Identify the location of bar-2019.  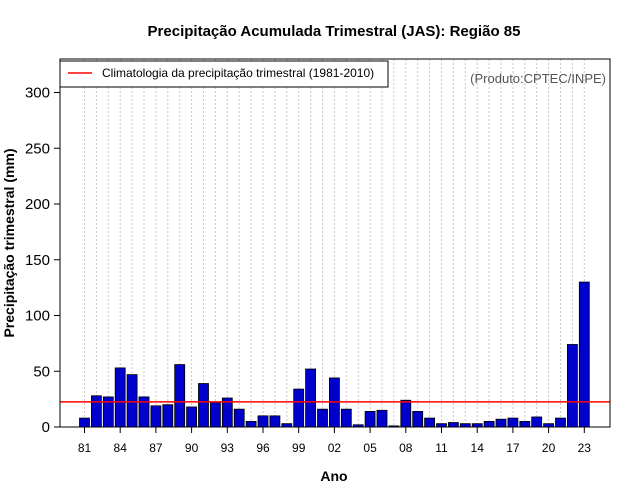
(537, 422).